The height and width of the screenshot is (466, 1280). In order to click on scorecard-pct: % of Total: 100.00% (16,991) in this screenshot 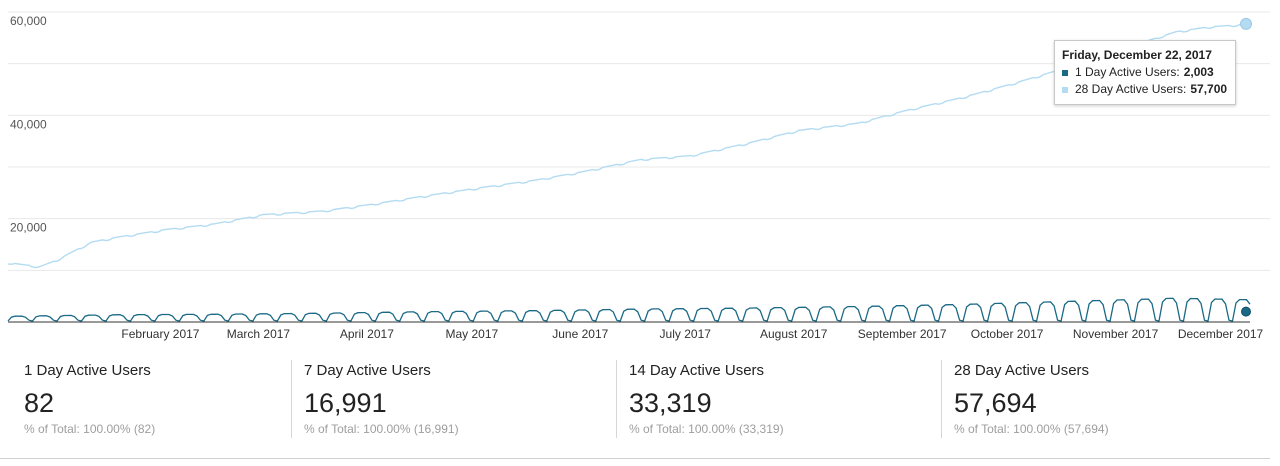, I will do `click(381, 429)`.